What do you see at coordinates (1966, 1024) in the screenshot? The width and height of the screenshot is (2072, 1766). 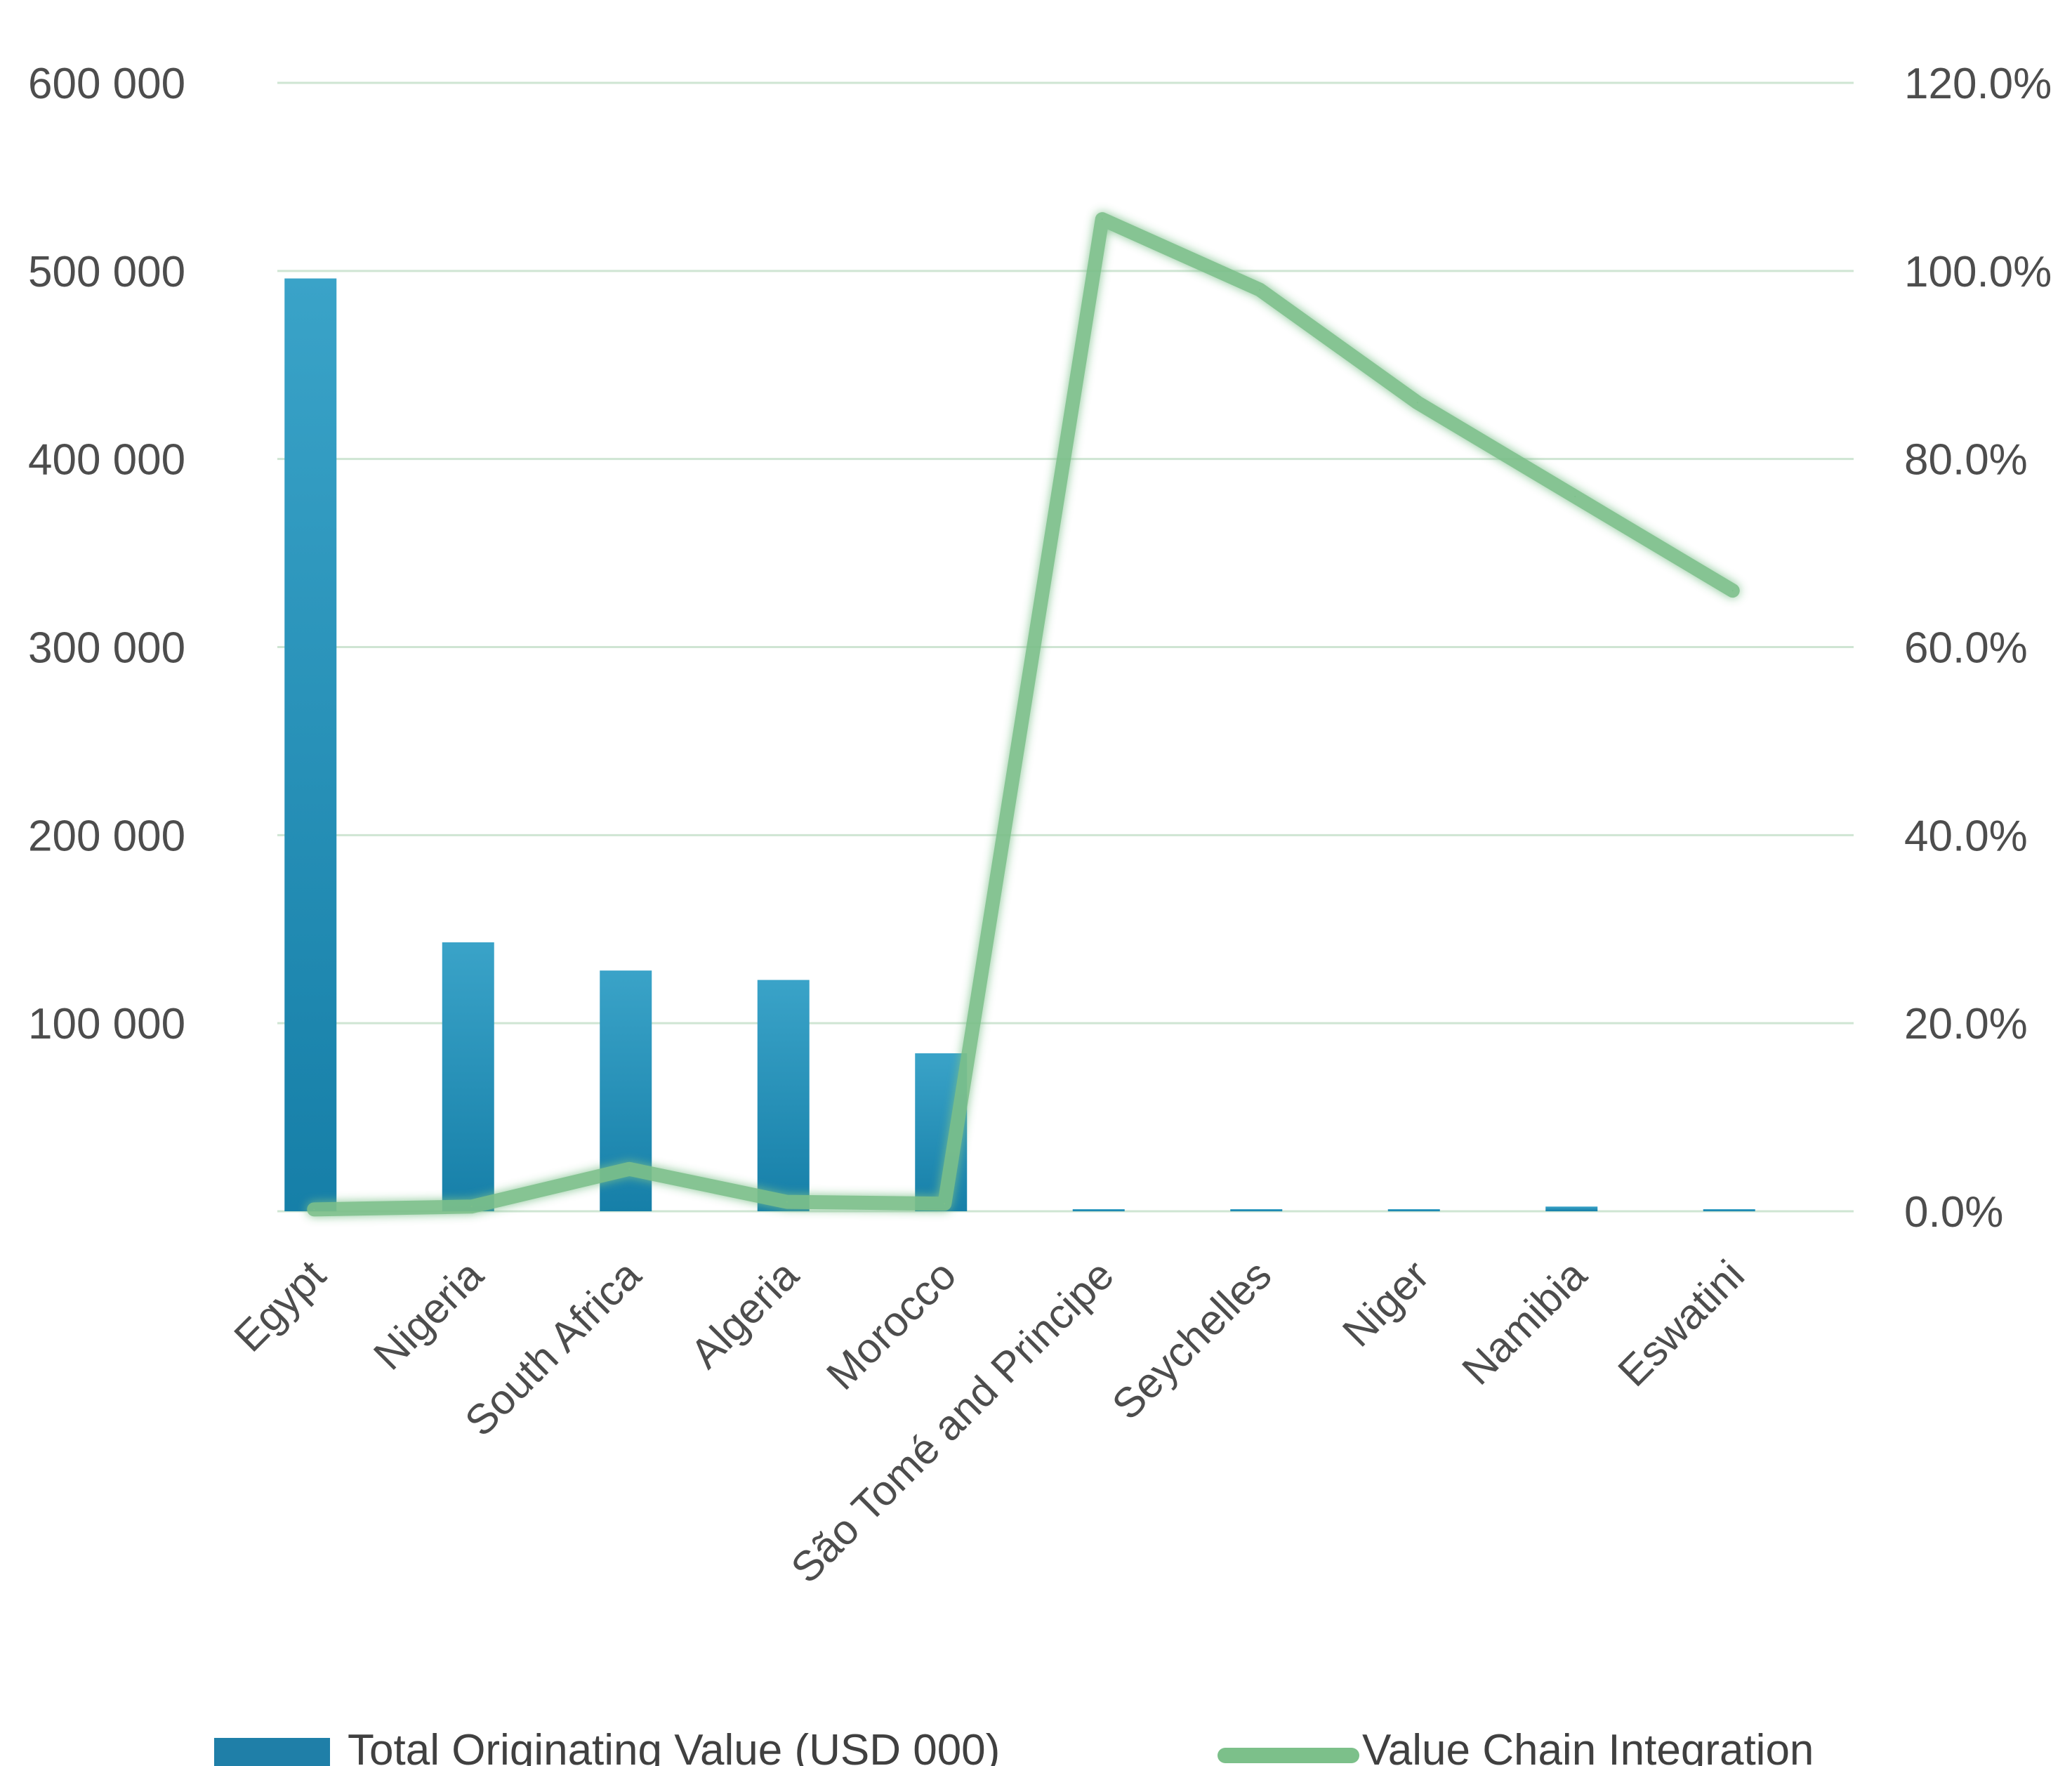 I see `right-tick-label: 20.0%` at bounding box center [1966, 1024].